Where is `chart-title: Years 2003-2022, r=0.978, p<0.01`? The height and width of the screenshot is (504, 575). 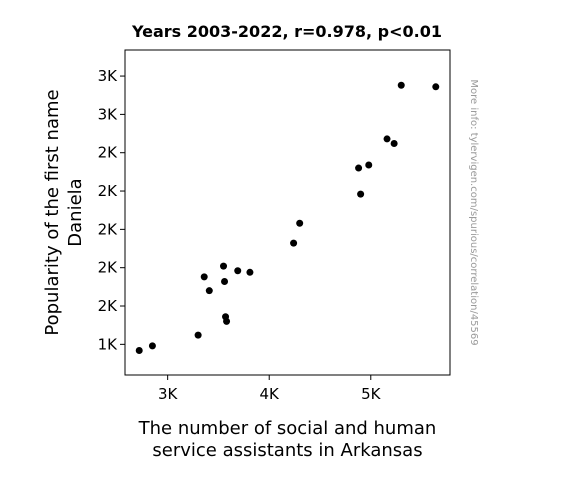
chart-title: Years 2003-2022, r=0.978, p<0.01 is located at coordinates (286, 31).